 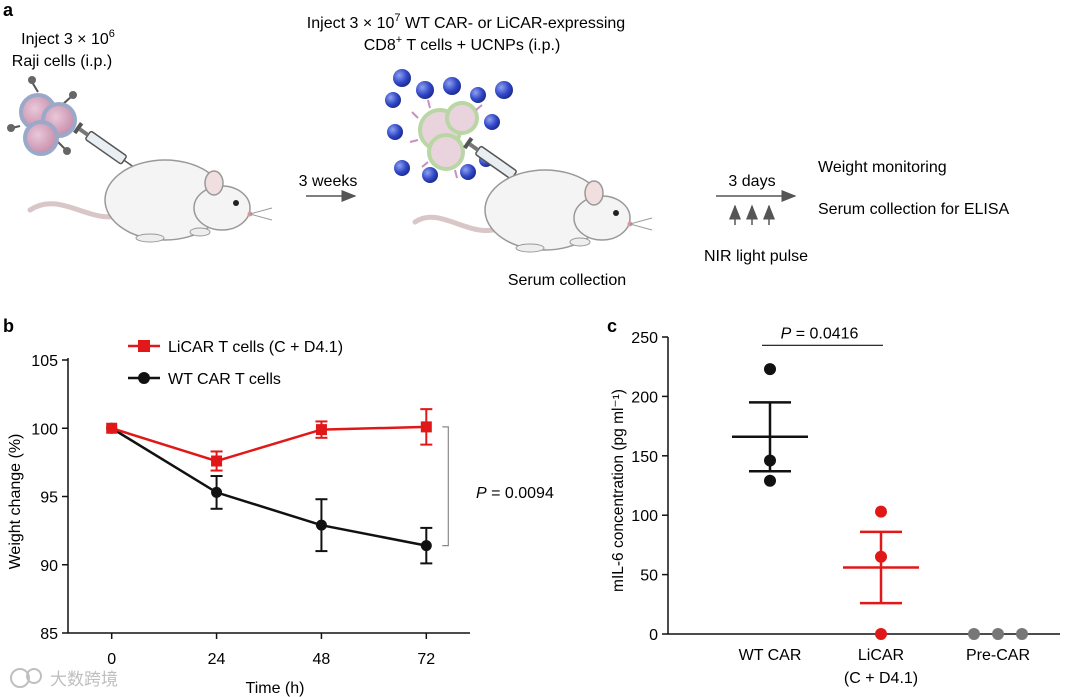 What do you see at coordinates (269, 444) in the screenshot?
I see `series-line-licar` at bounding box center [269, 444].